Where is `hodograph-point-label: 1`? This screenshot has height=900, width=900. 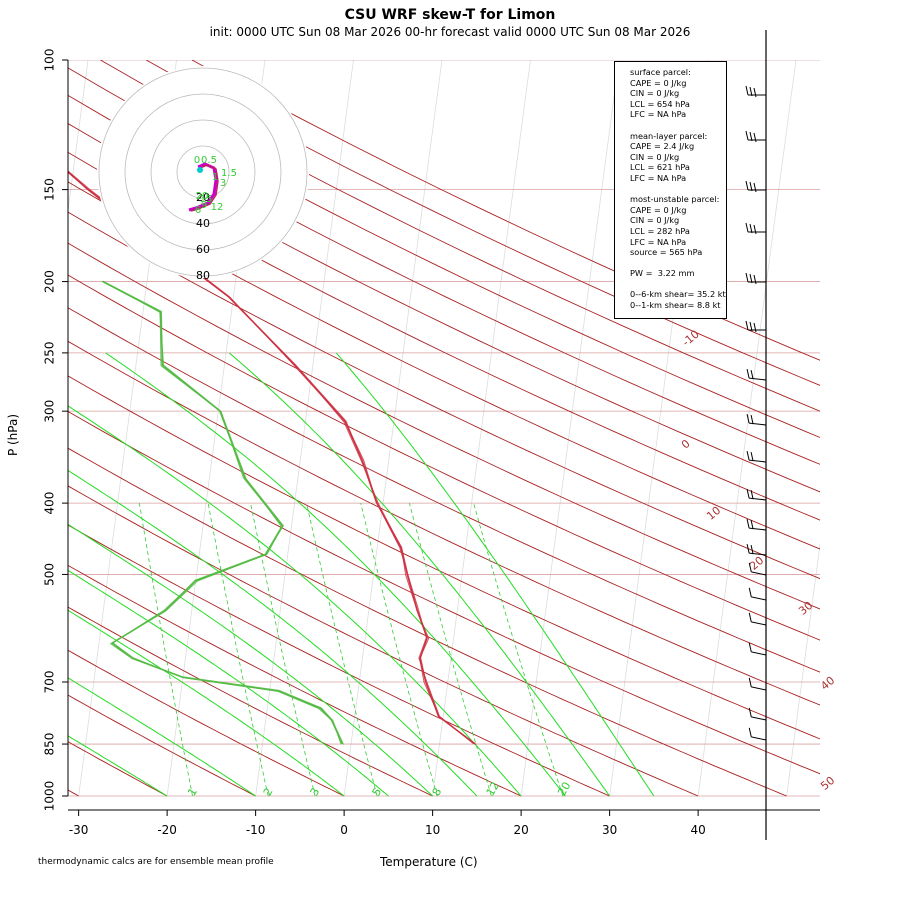
hodograph-point-label: 1 is located at coordinates (215, 177).